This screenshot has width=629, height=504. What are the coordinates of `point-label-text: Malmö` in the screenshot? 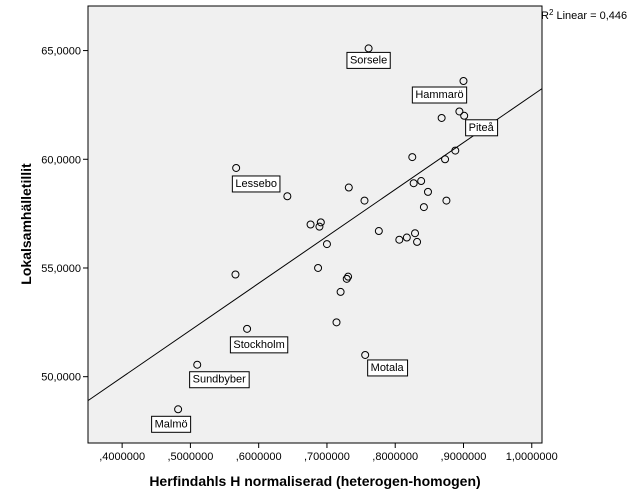 It's located at (171, 424).